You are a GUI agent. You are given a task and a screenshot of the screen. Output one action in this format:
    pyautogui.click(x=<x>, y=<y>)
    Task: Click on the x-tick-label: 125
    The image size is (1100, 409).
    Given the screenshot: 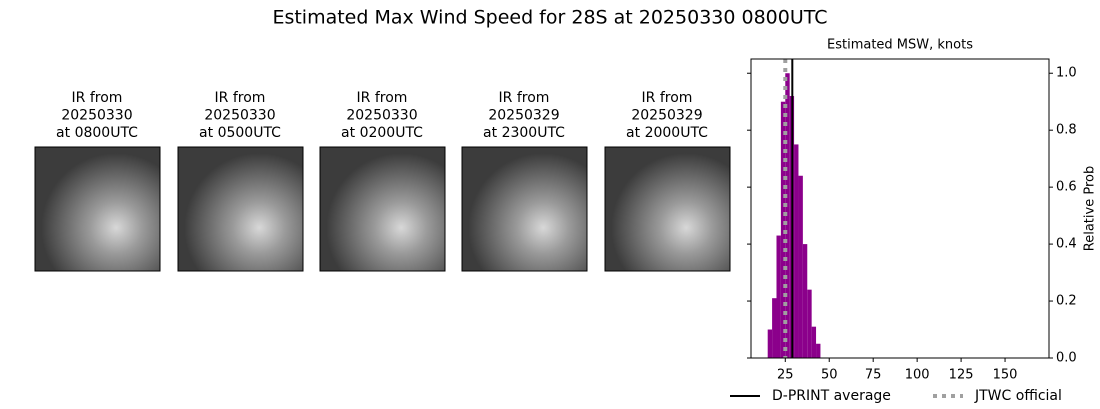 What is the action you would take?
    pyautogui.click(x=961, y=375)
    